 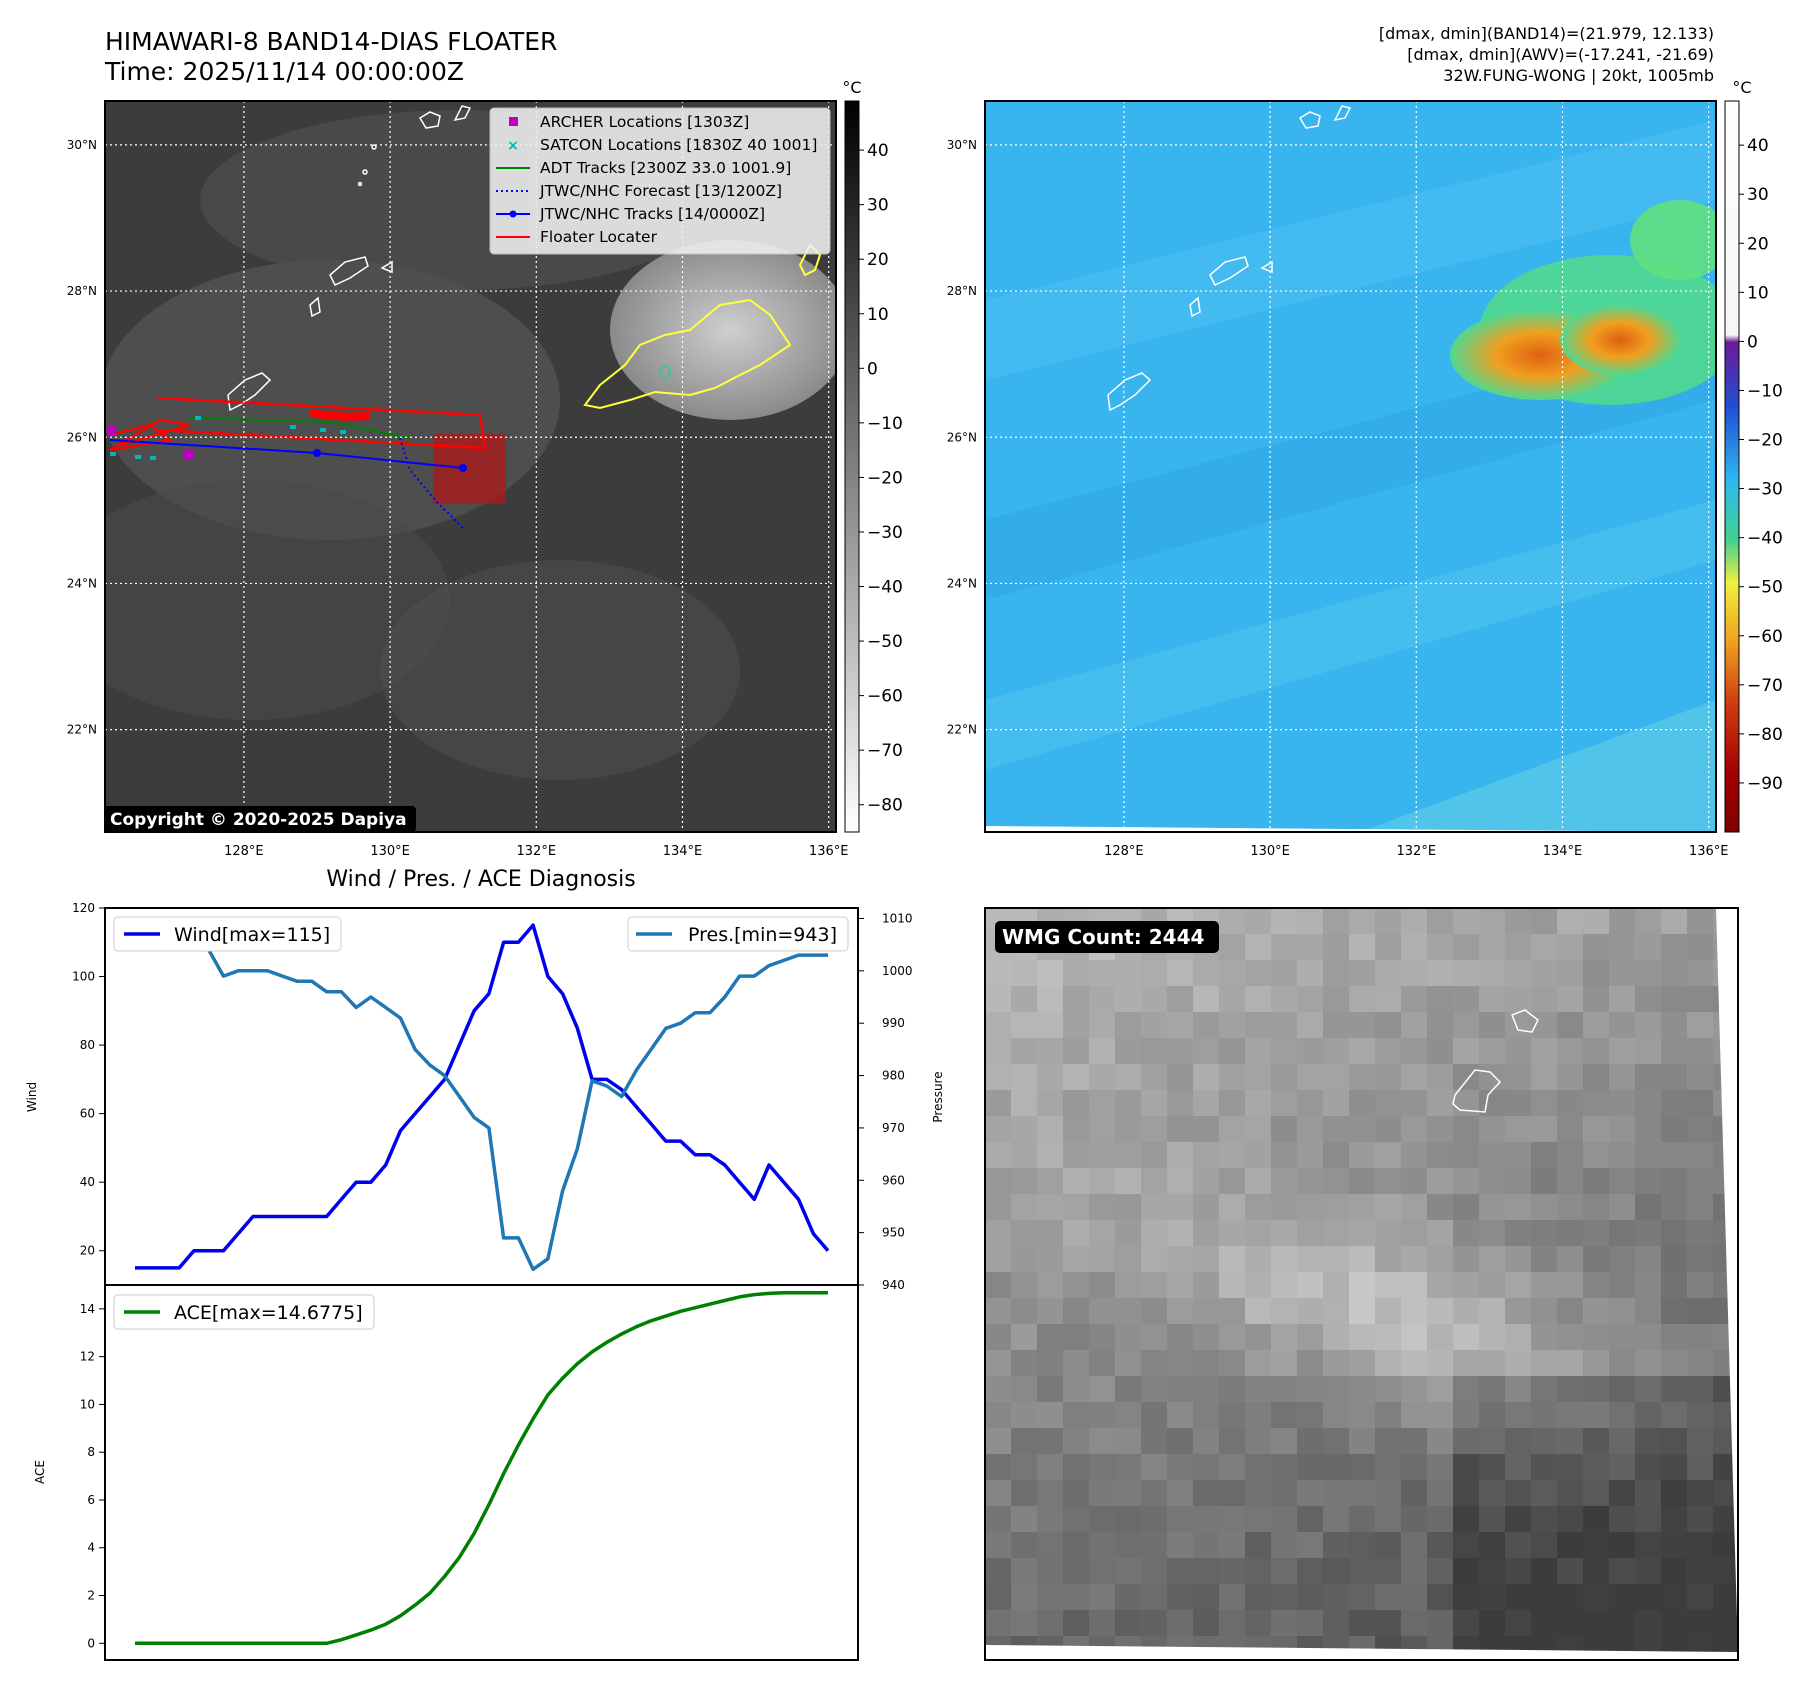 I want to click on satcon-locations, so click(x=228, y=438).